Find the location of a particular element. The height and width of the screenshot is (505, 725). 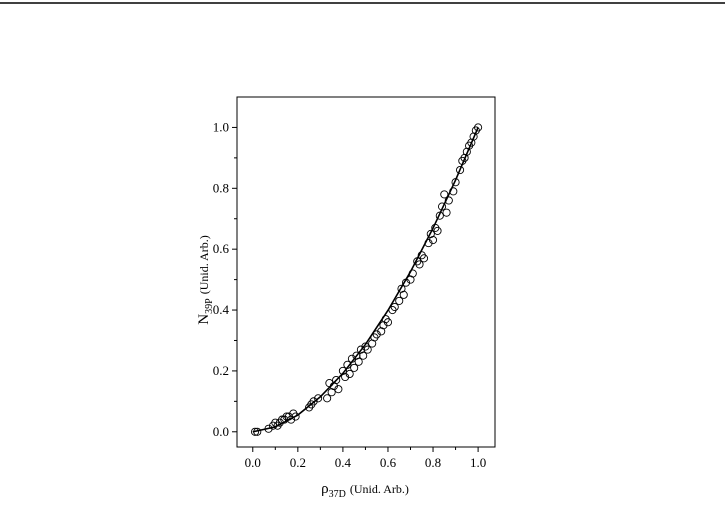

x-tick-label: 0.6 is located at coordinates (388, 462).